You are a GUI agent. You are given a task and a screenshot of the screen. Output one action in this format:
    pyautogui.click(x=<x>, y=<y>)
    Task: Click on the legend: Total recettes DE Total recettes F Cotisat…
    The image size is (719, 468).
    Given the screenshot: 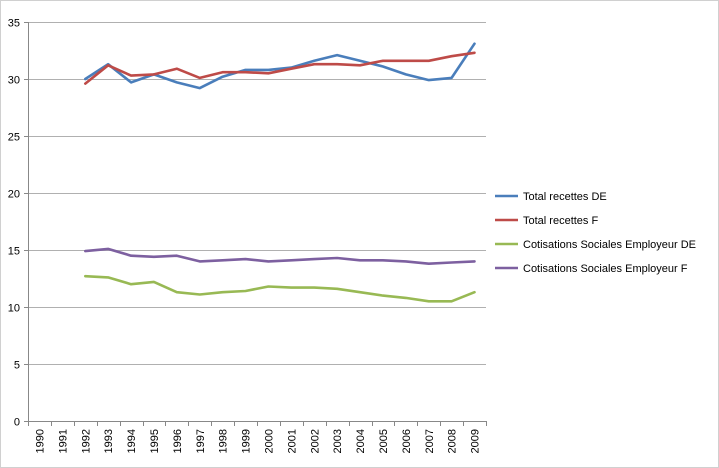 What is the action you would take?
    pyautogui.click(x=595, y=233)
    